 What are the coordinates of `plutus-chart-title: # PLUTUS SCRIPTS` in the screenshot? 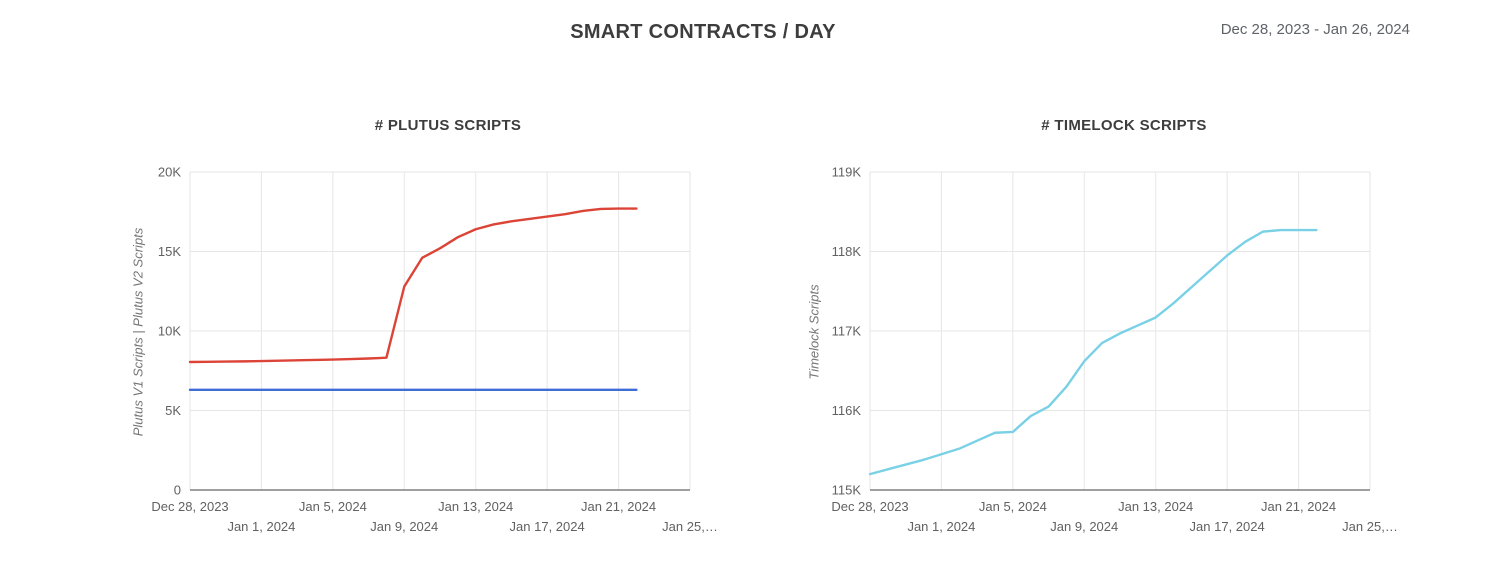 It's located at (448, 125).